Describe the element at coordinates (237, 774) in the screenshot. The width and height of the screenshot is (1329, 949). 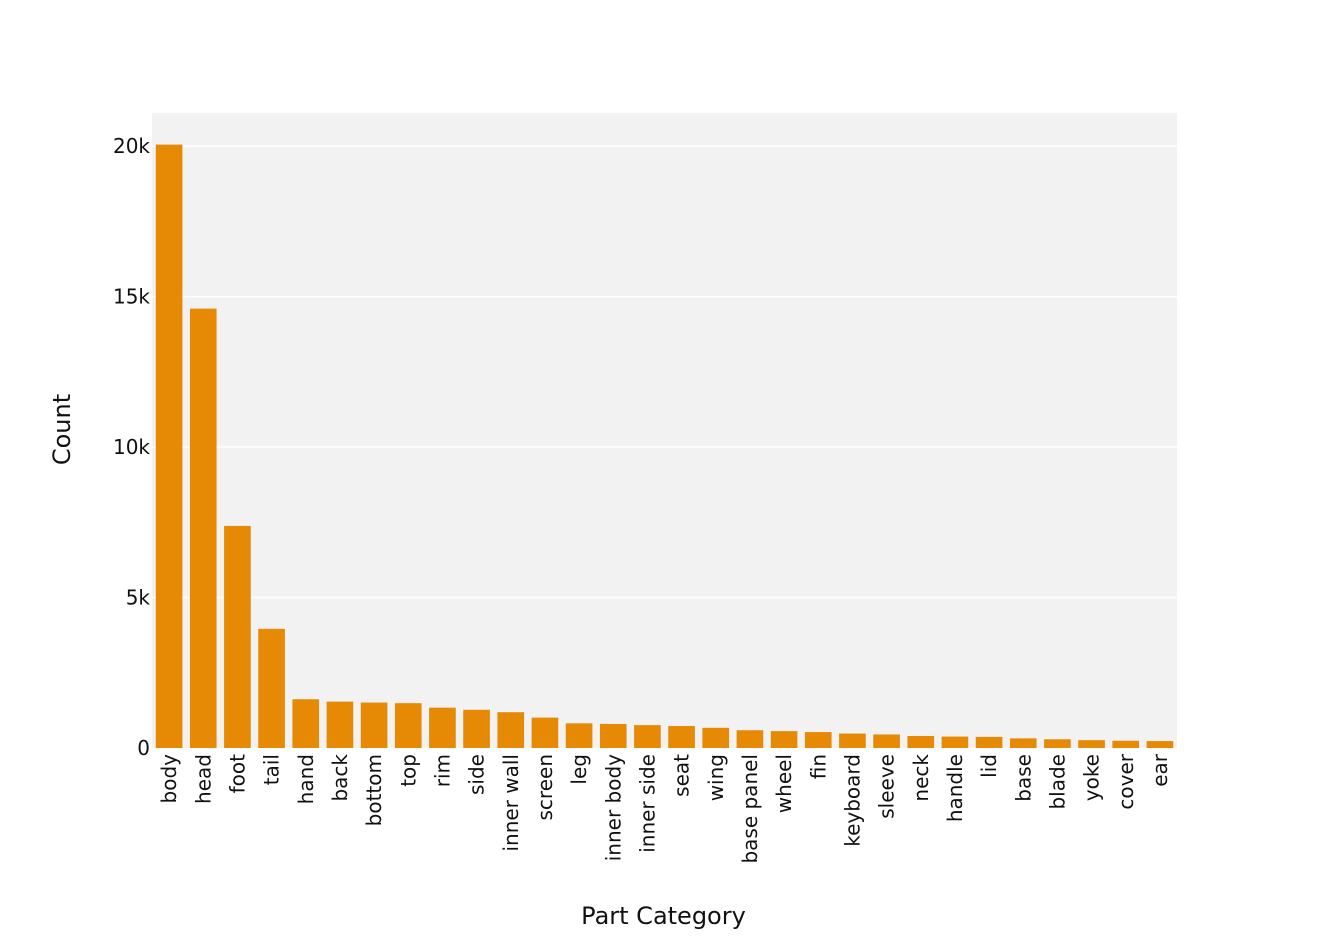
I see `x-tick-label: foot` at that location.